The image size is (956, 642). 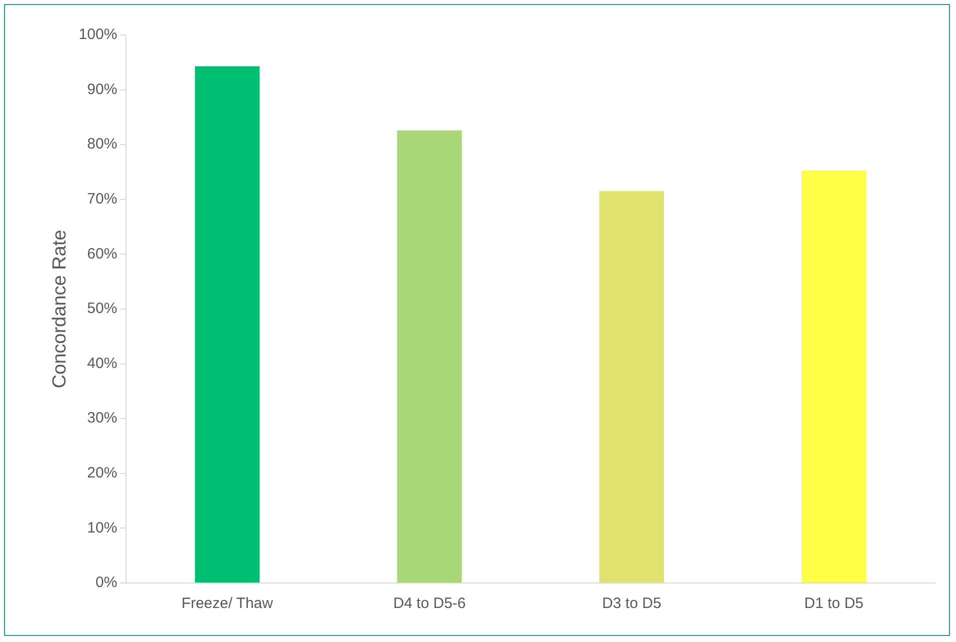 I want to click on y-tick-label: 40%, so click(x=102, y=363).